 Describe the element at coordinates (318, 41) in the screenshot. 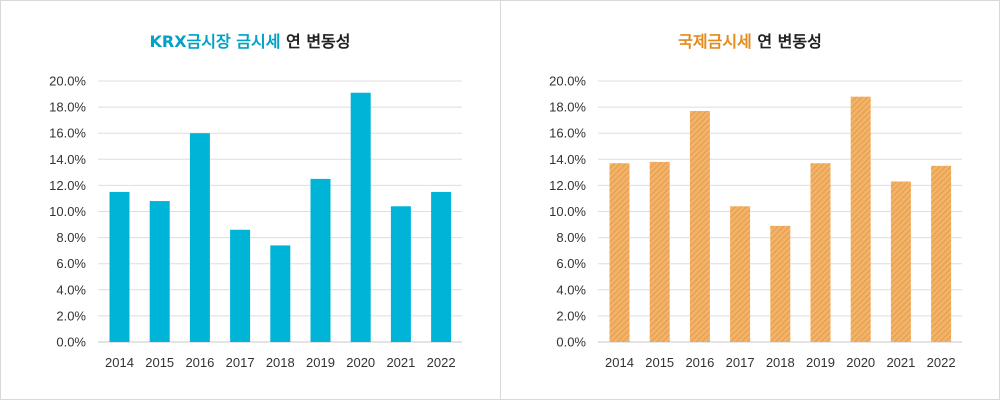

I see `krx-chart-title-rest: 연 변동성` at that location.